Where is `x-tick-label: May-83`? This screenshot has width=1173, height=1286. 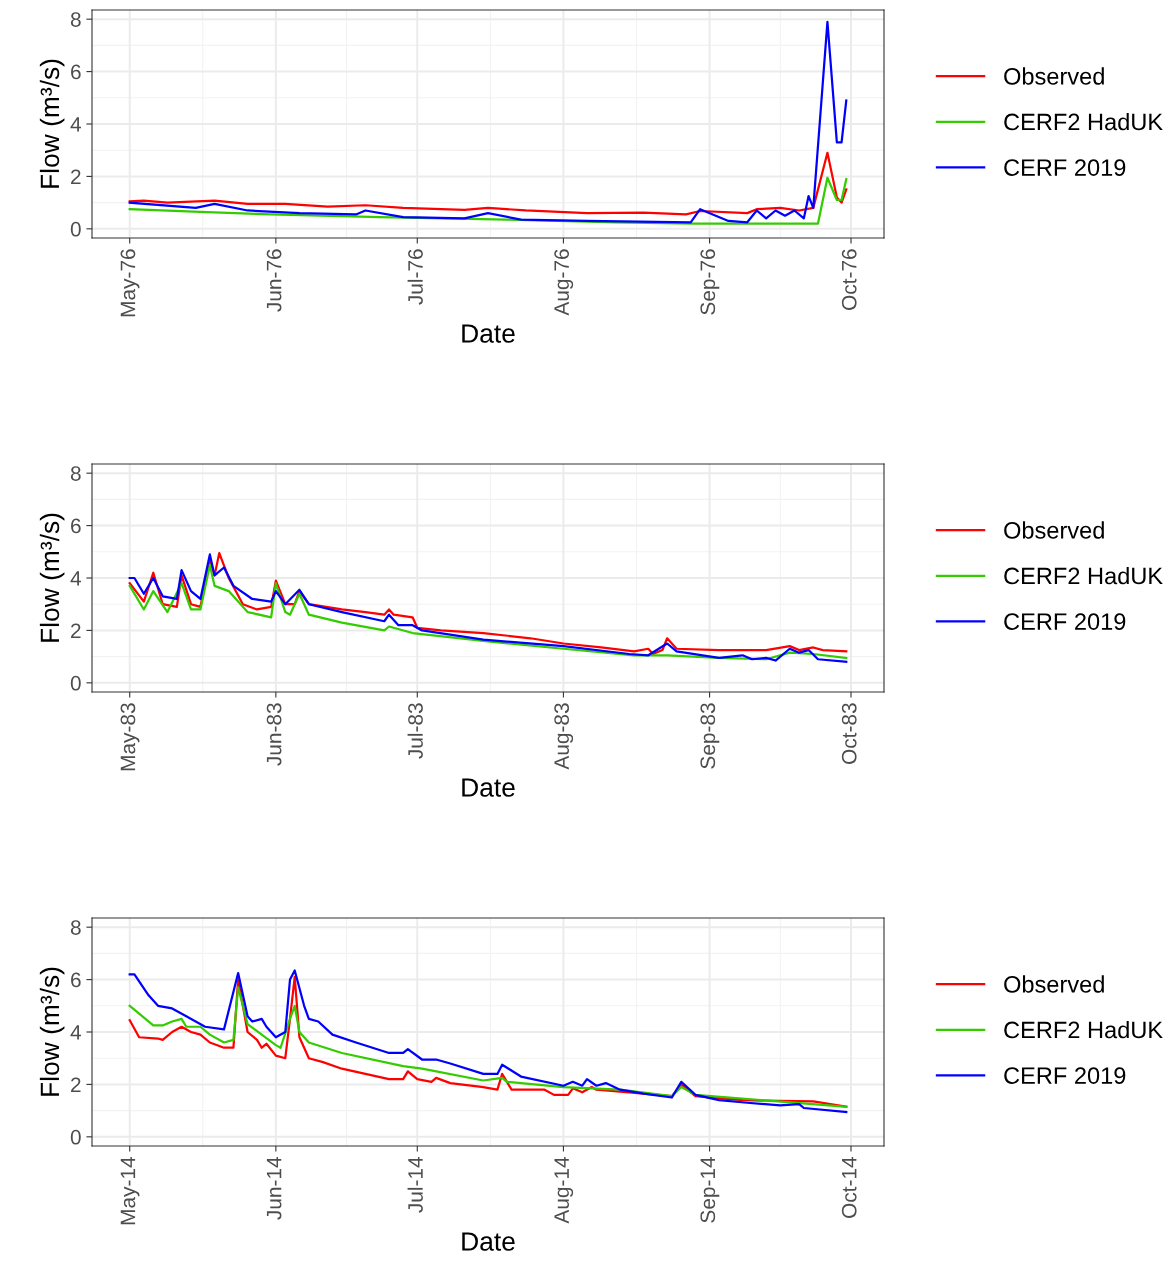 x-tick-label: May-83 is located at coordinates (130, 737).